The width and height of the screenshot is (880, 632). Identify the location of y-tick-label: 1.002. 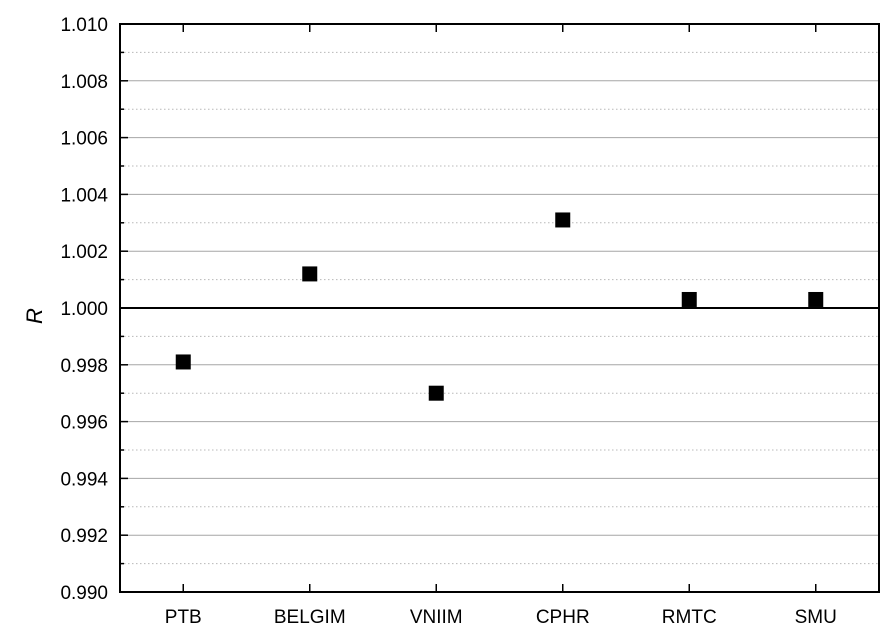
(84, 252).